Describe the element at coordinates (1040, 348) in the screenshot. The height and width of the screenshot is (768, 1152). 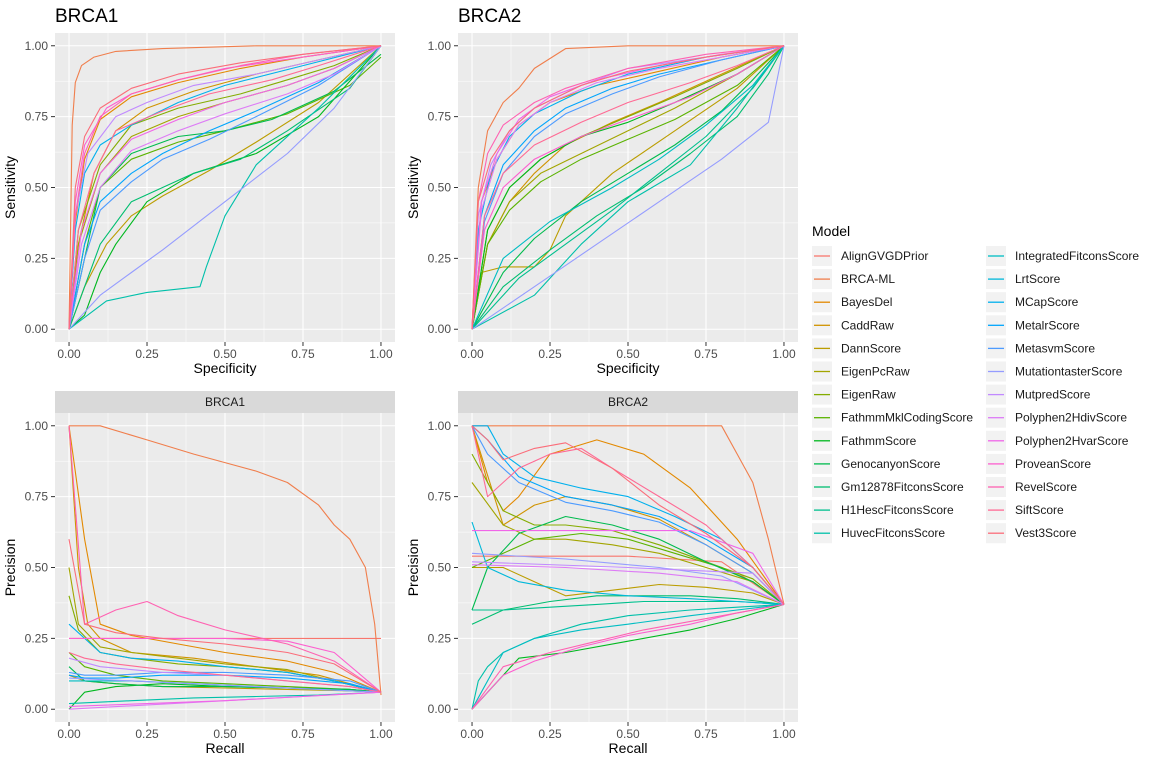
I see `legend-item: MetasvmScore` at that location.